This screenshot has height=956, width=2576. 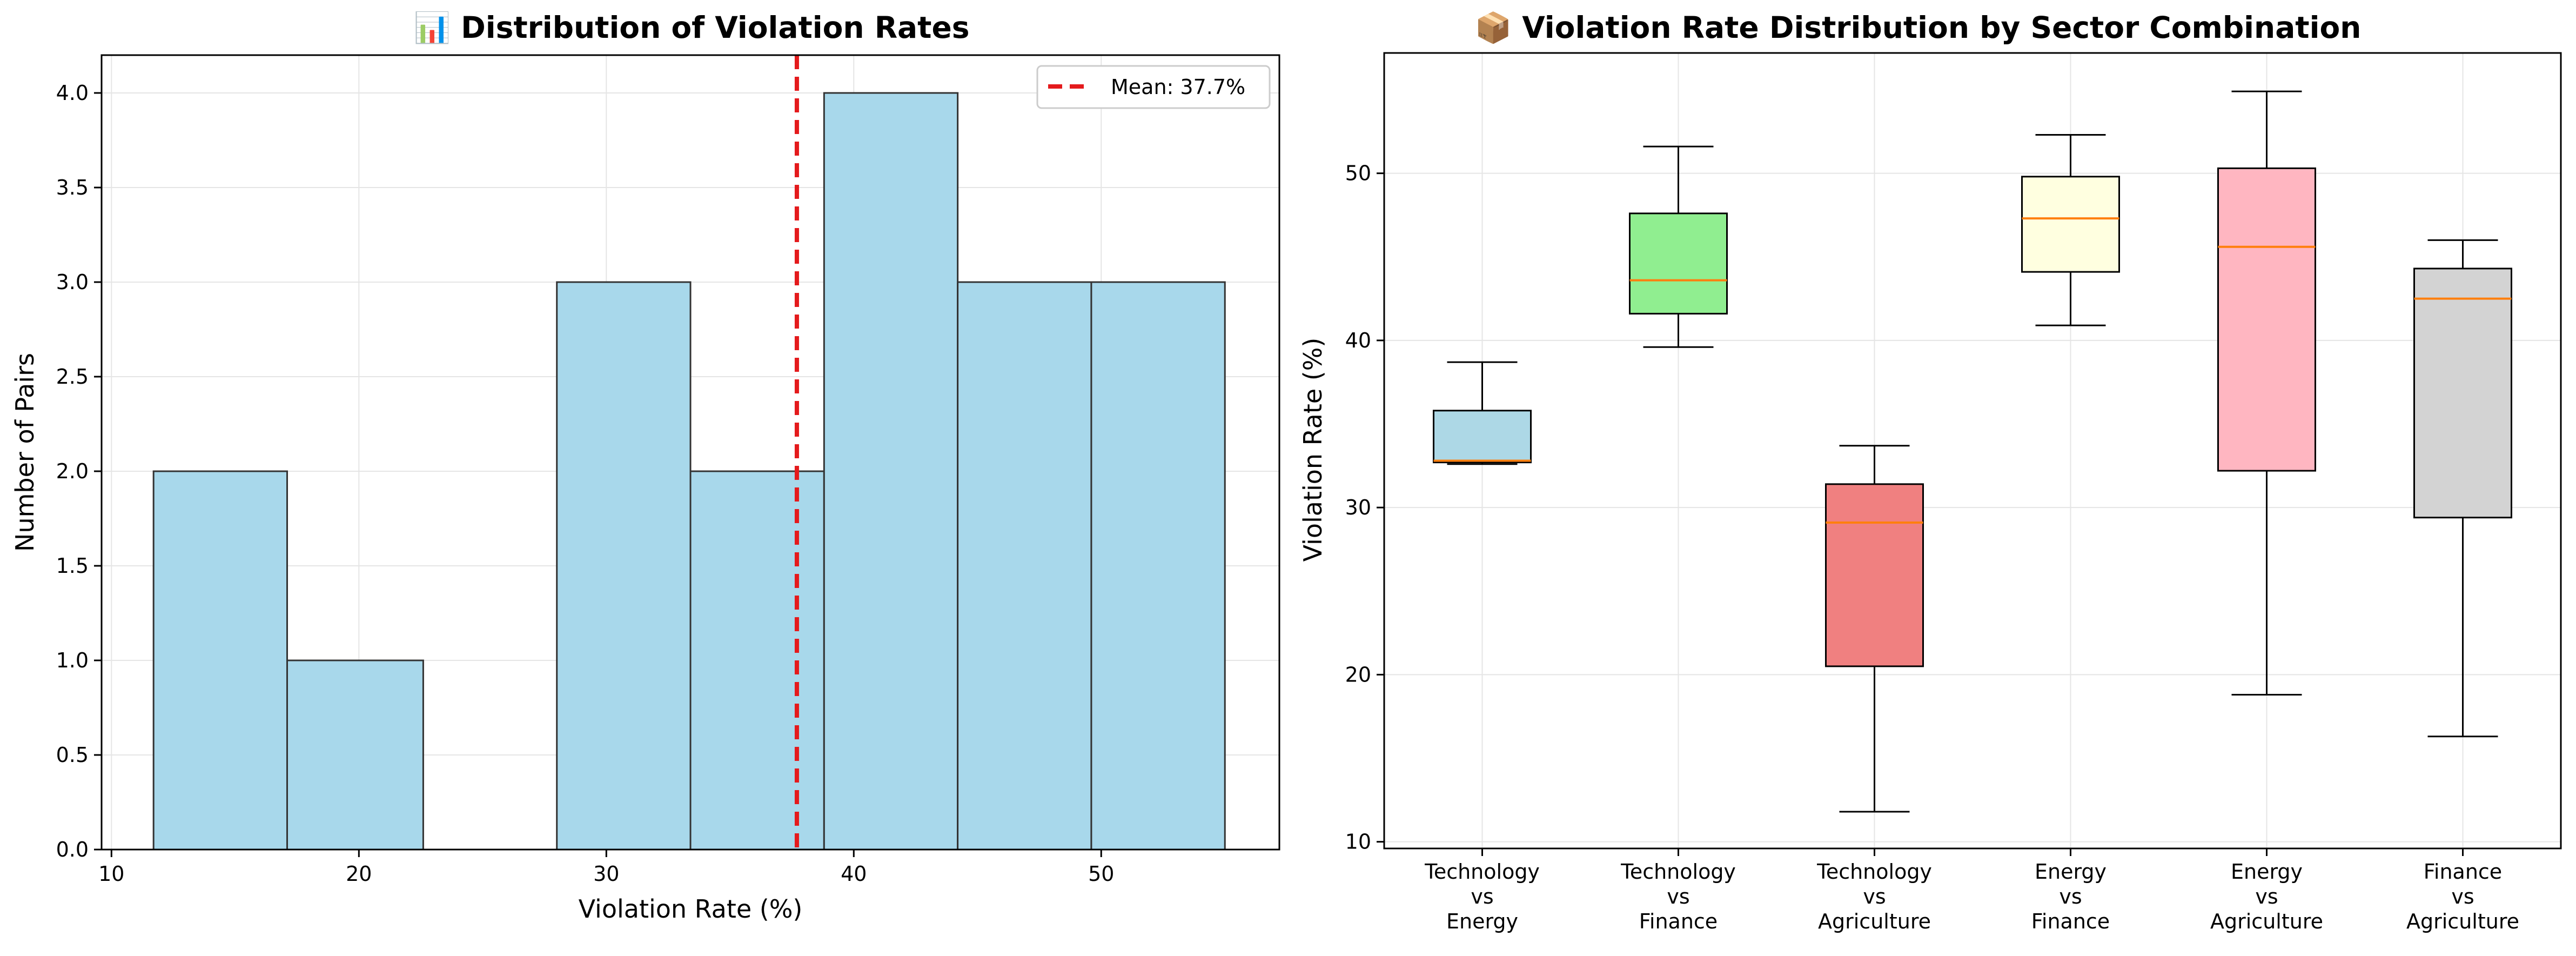 I want to click on boxplot-y-axis-label: Violation Rate (%), so click(x=1313, y=450).